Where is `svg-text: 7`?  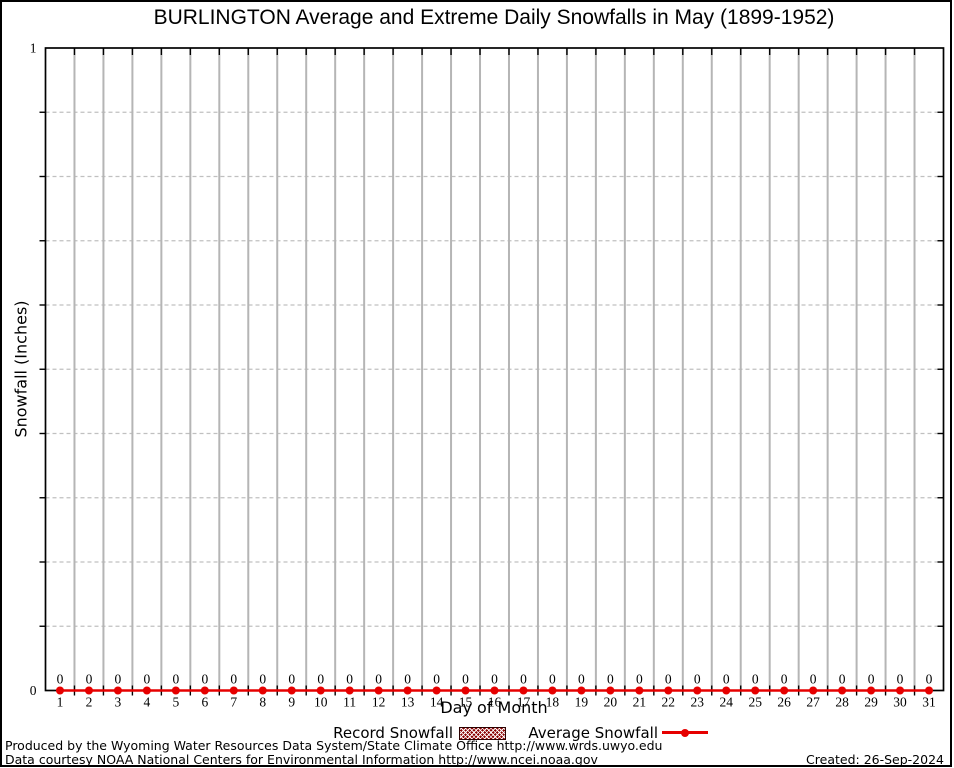 svg-text: 7 is located at coordinates (233, 702).